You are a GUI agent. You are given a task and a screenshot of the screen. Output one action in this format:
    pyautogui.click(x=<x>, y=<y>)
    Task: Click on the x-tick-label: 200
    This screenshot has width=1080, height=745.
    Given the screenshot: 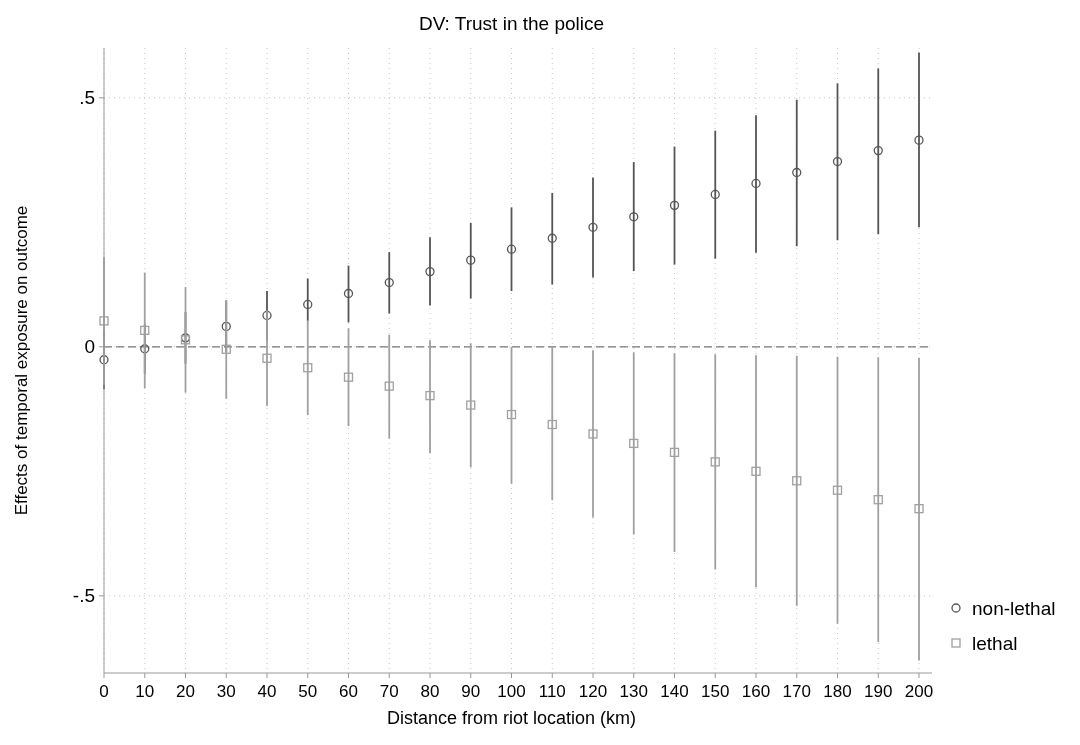 What is the action you would take?
    pyautogui.click(x=919, y=691)
    